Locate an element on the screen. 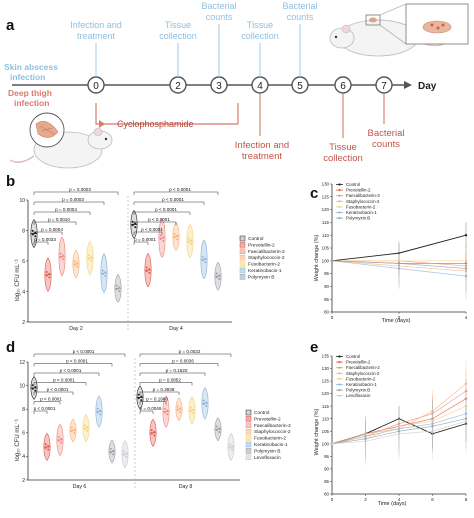 The height and width of the screenshot is (518, 474). y-tick-label-90: 90 is located at coordinates (326, 286).